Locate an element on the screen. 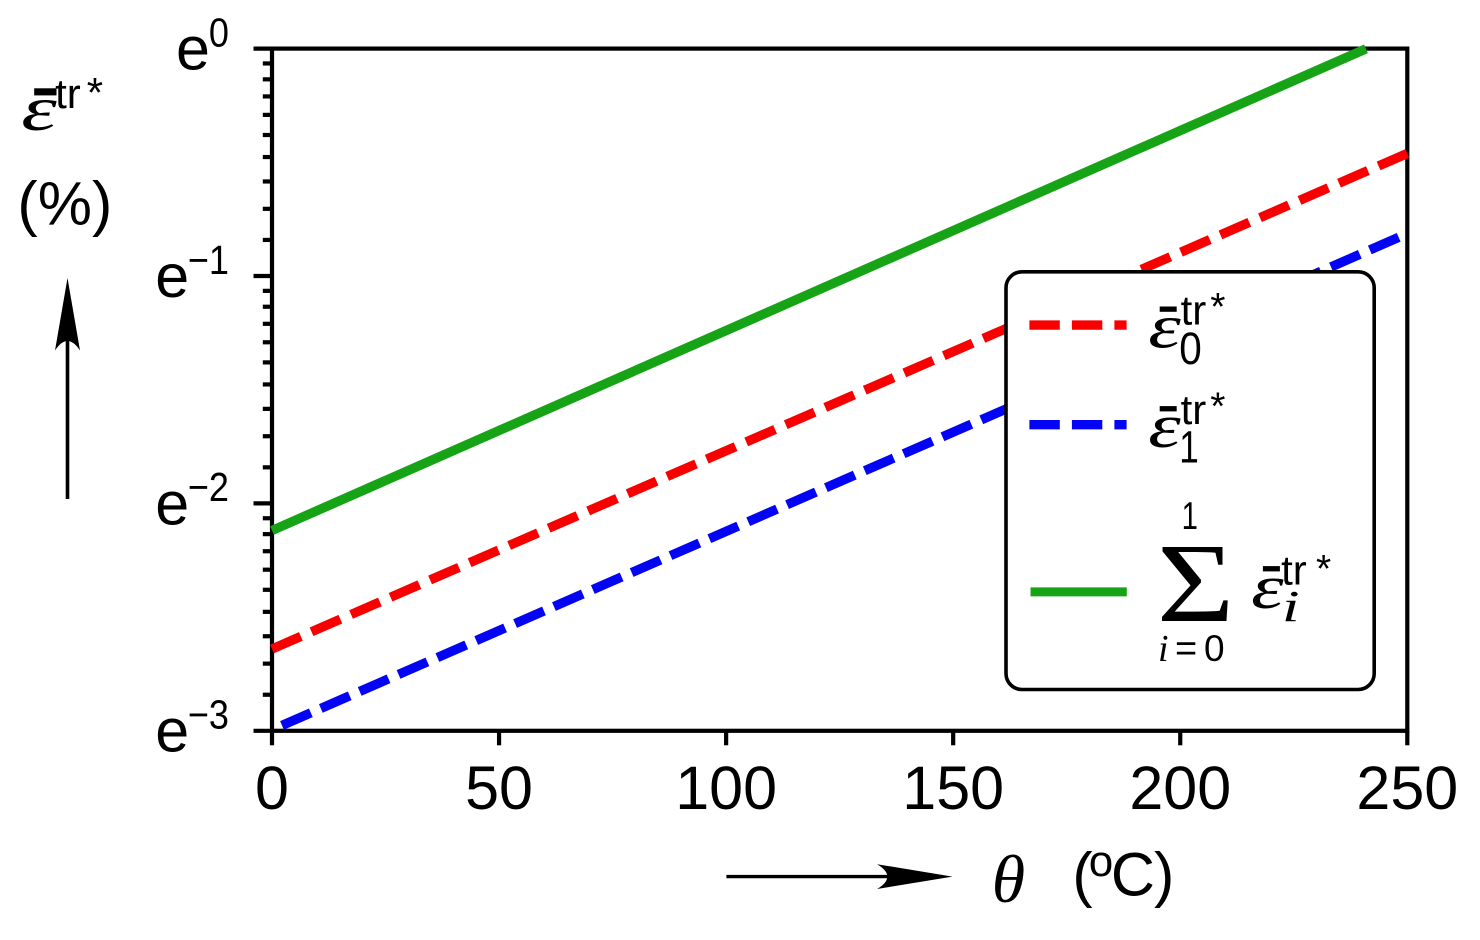  svg-text: 150 is located at coordinates (953, 788).